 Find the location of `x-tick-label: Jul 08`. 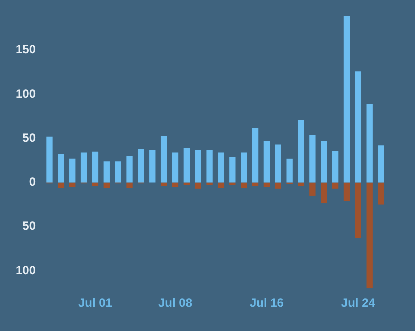

x-tick-label: Jul 08 is located at coordinates (175, 303).